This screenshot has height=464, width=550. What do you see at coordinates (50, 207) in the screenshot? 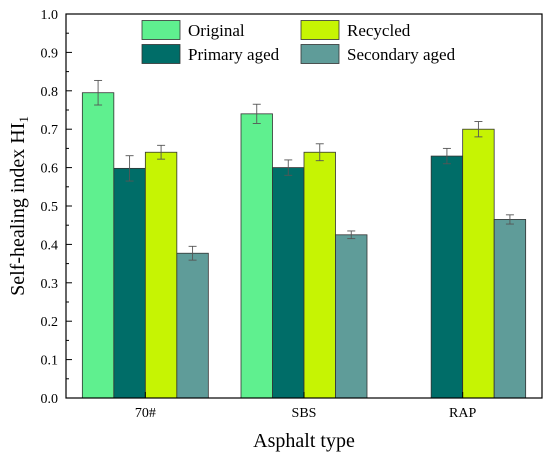
I see `y-tick-label: 0.5` at bounding box center [50, 207].